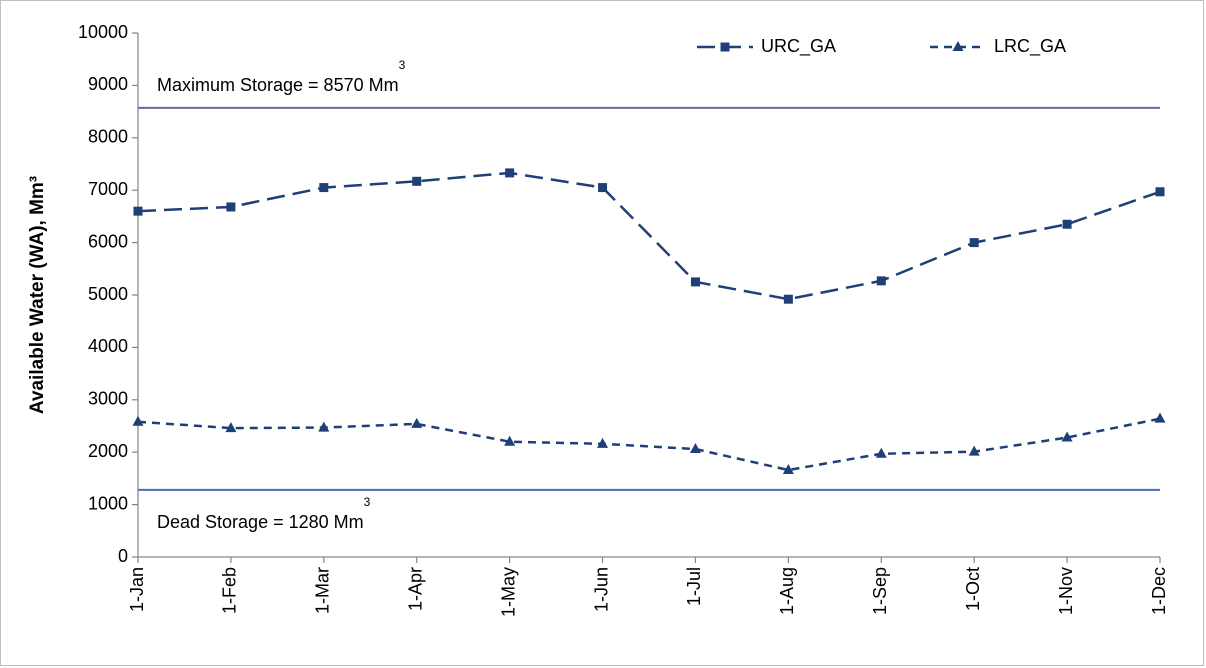 This screenshot has height=668, width=1206. I want to click on x-tick-label: 1-Dec, so click(1159, 591).